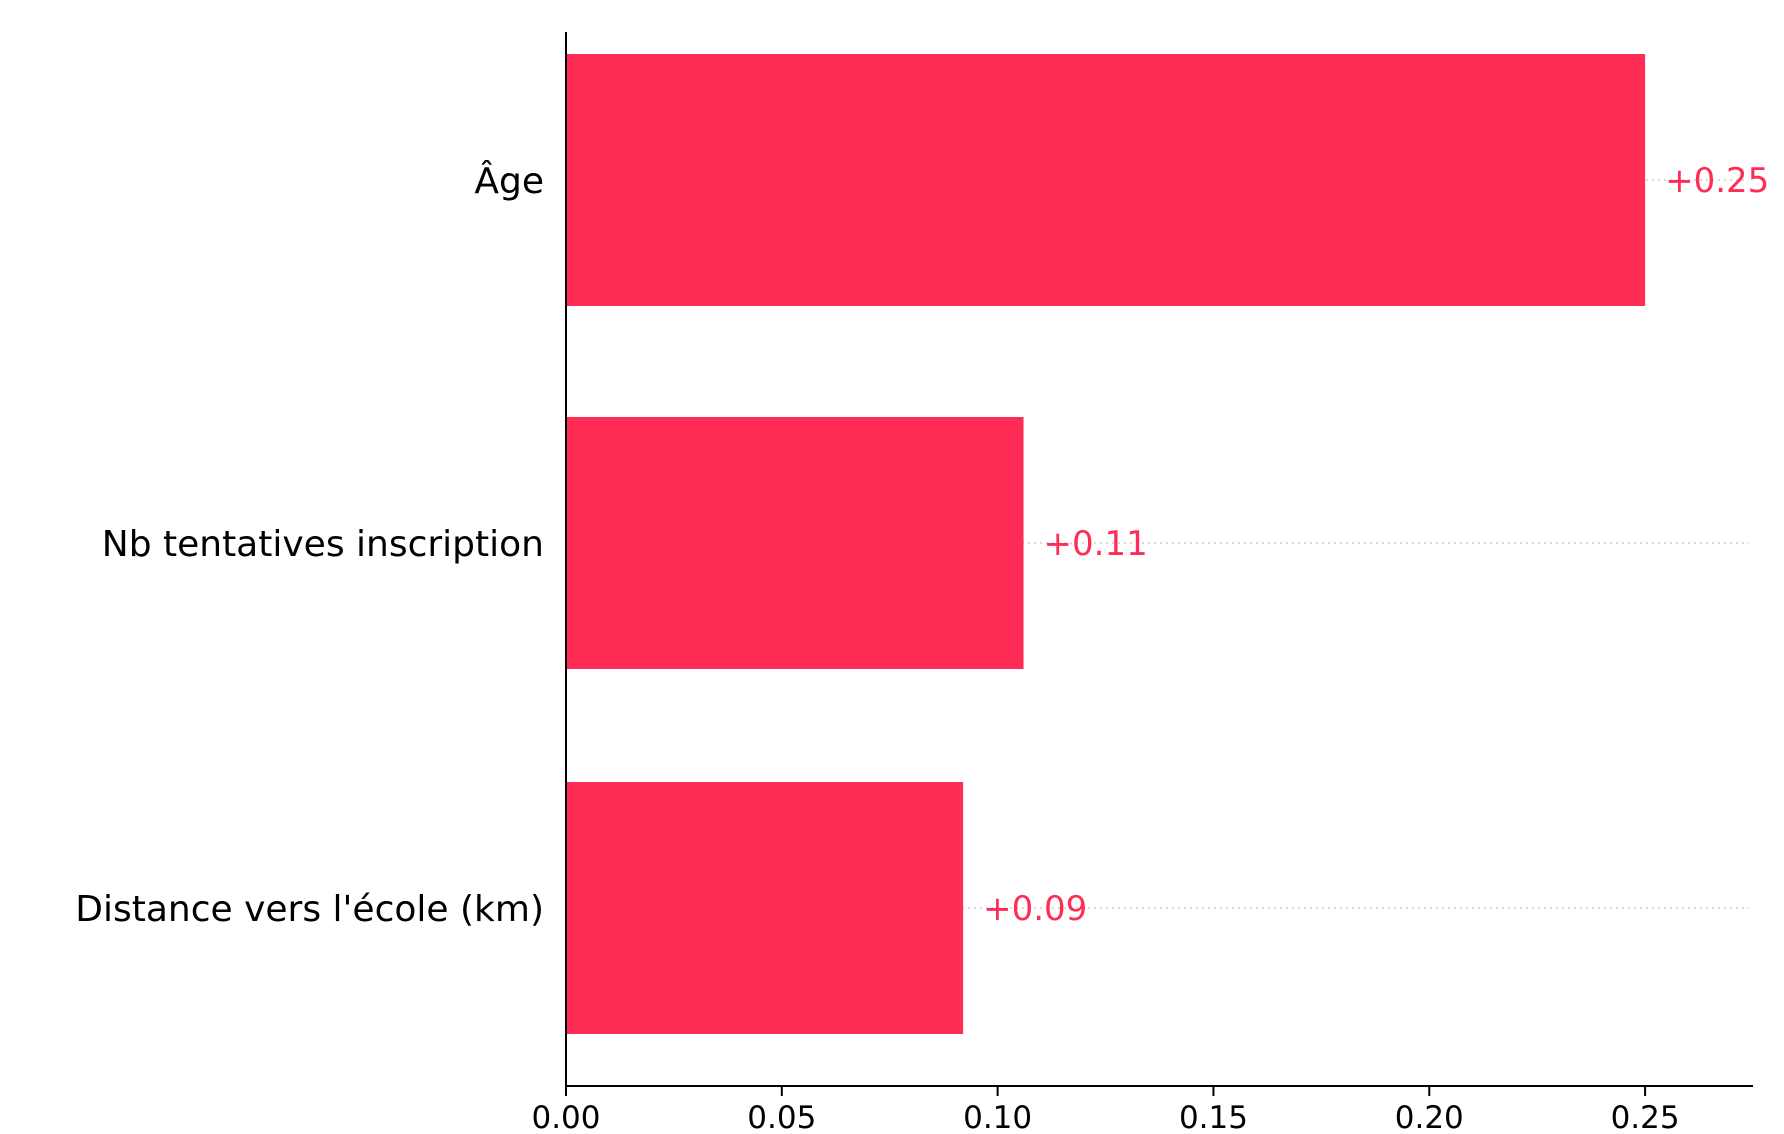  I want to click on category-label: Distance vers l'école (km), so click(309, 909).